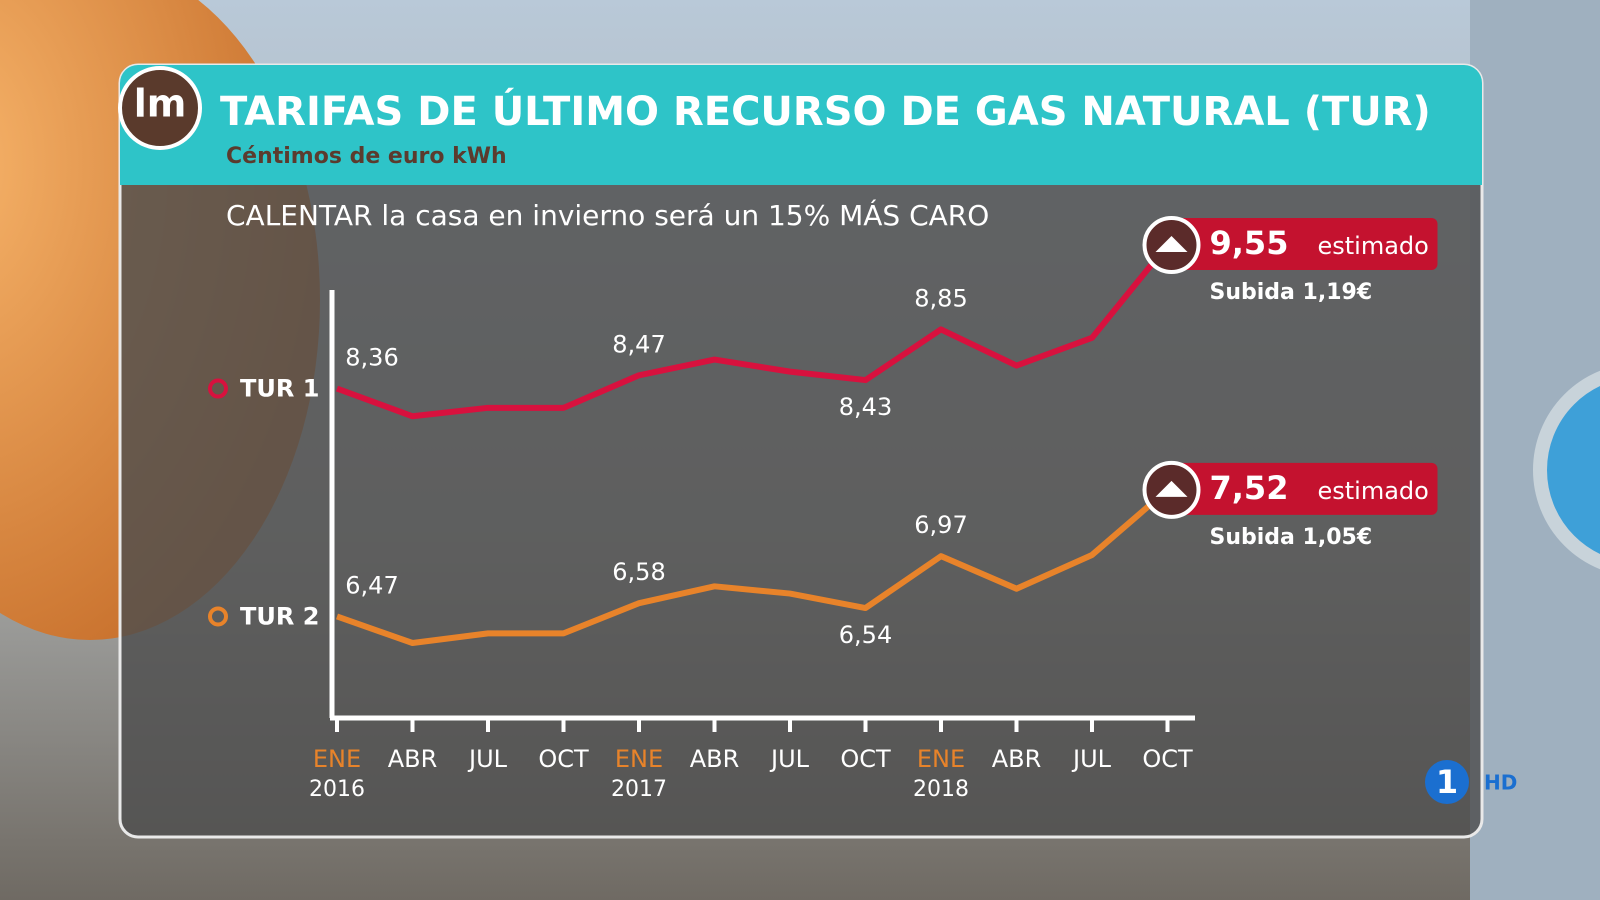  I want to click on end-value-label: 9,55, so click(1249, 243).